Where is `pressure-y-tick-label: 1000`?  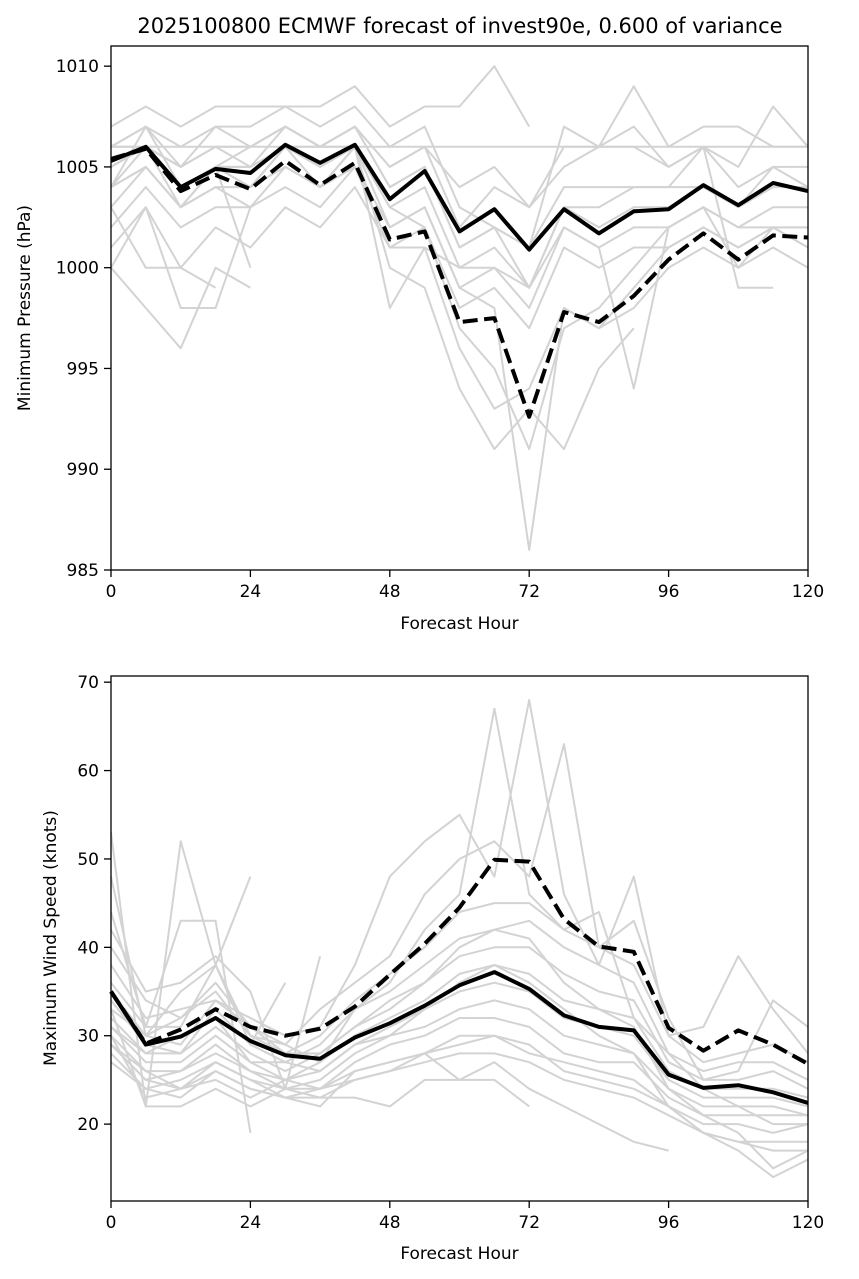 pressure-y-tick-label: 1000 is located at coordinates (77, 269).